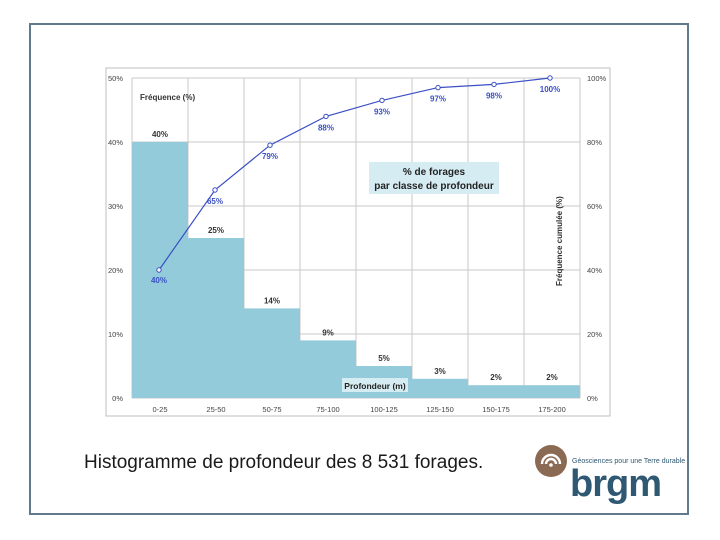 This screenshot has width=720, height=540. I want to click on logo-tagline: Géosciences pour une Terre durable, so click(629, 461).